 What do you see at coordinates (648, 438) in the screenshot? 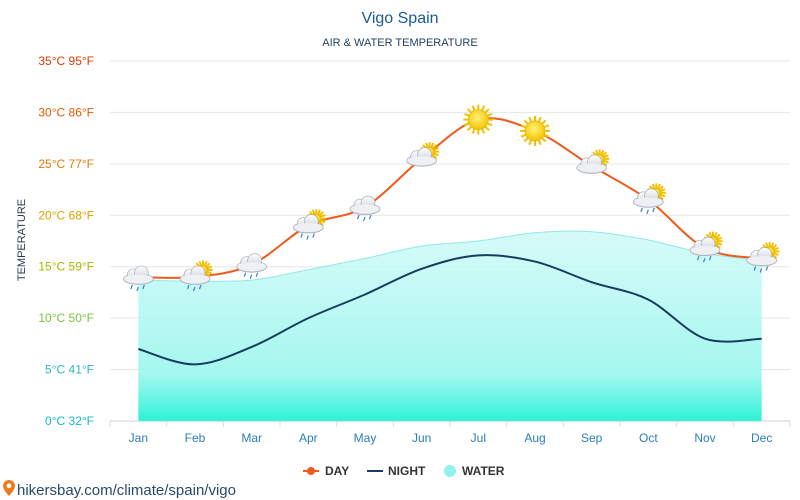
I see `x-tick-label: Oct` at bounding box center [648, 438].